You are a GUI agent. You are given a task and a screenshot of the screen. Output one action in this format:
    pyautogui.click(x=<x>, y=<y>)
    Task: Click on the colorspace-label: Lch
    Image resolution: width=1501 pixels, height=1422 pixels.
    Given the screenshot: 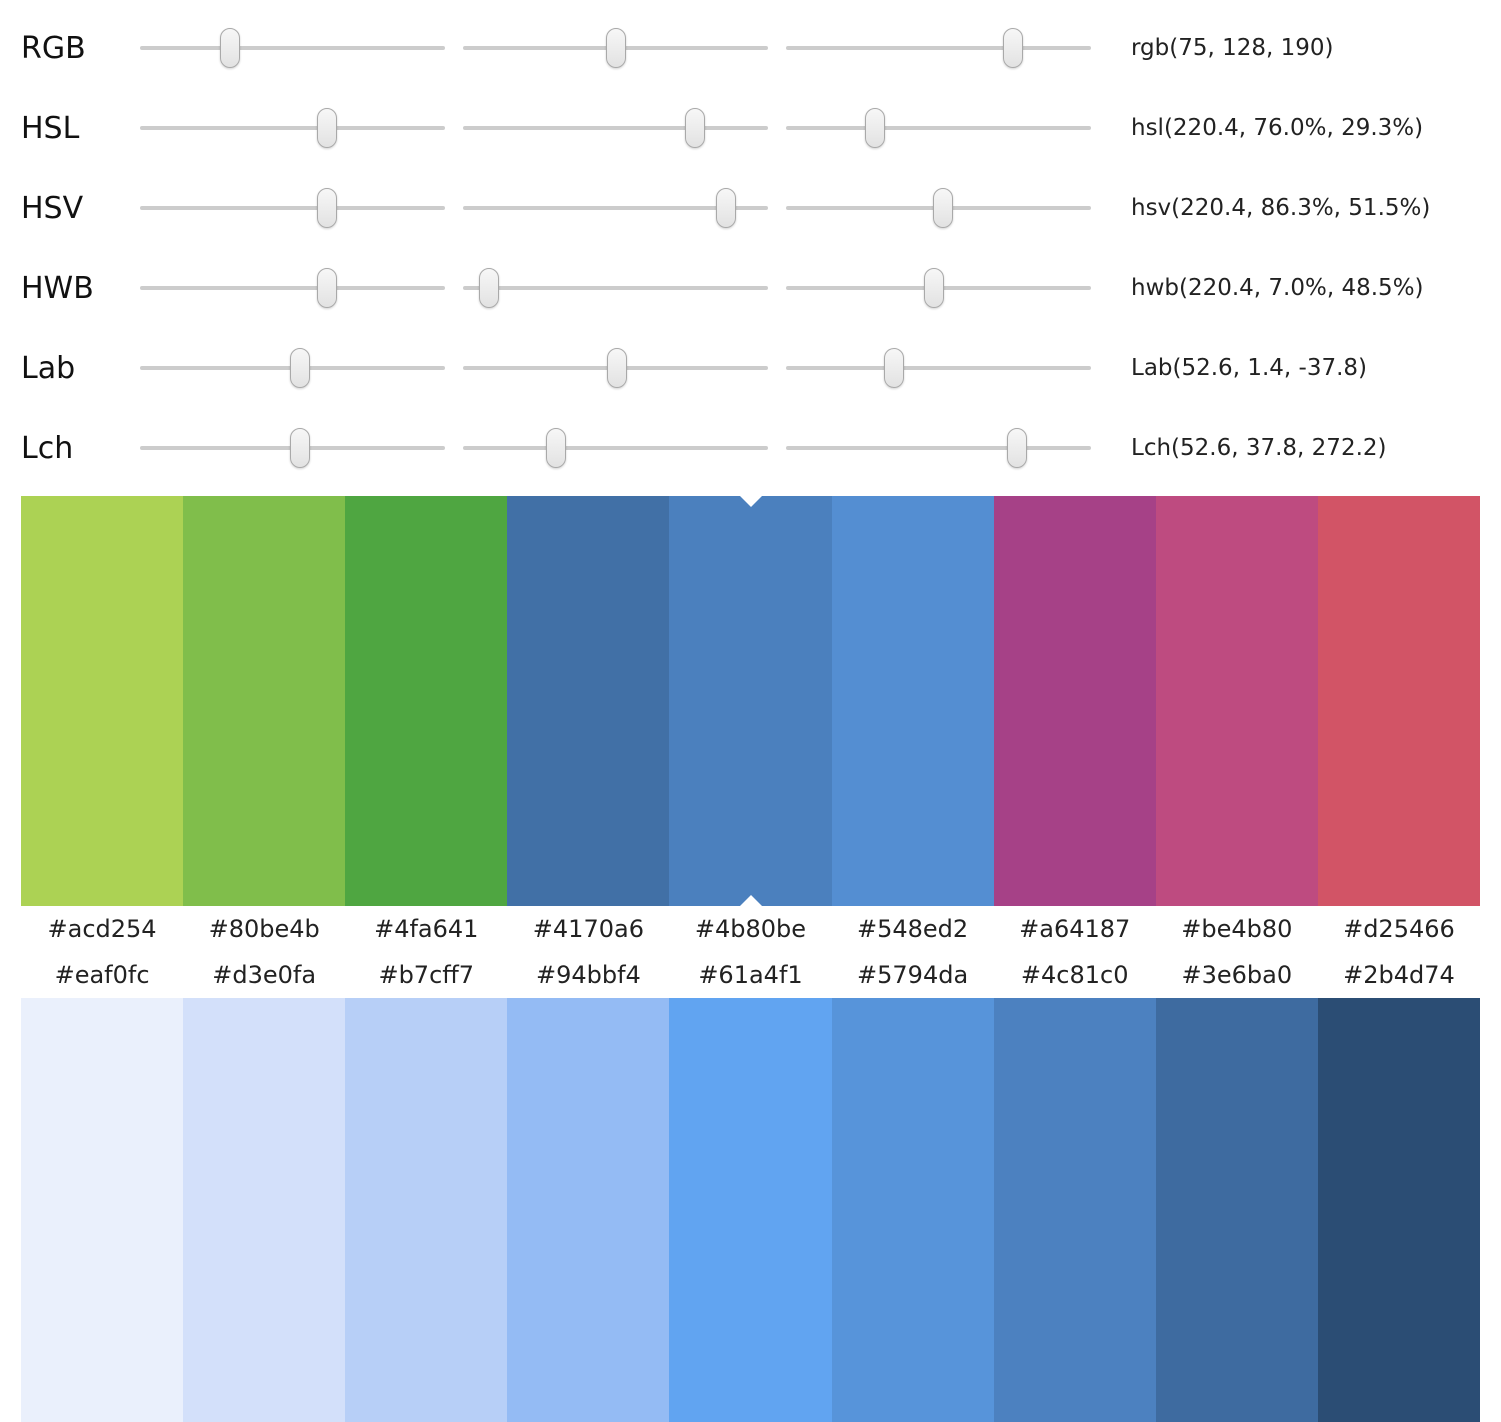 What is the action you would take?
    pyautogui.click(x=47, y=448)
    